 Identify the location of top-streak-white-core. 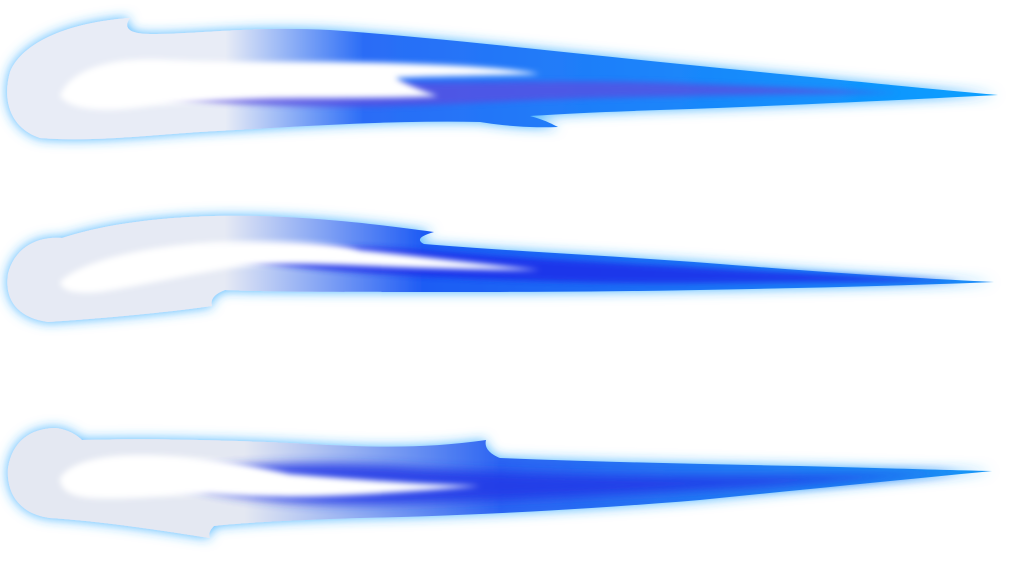
(300, 84).